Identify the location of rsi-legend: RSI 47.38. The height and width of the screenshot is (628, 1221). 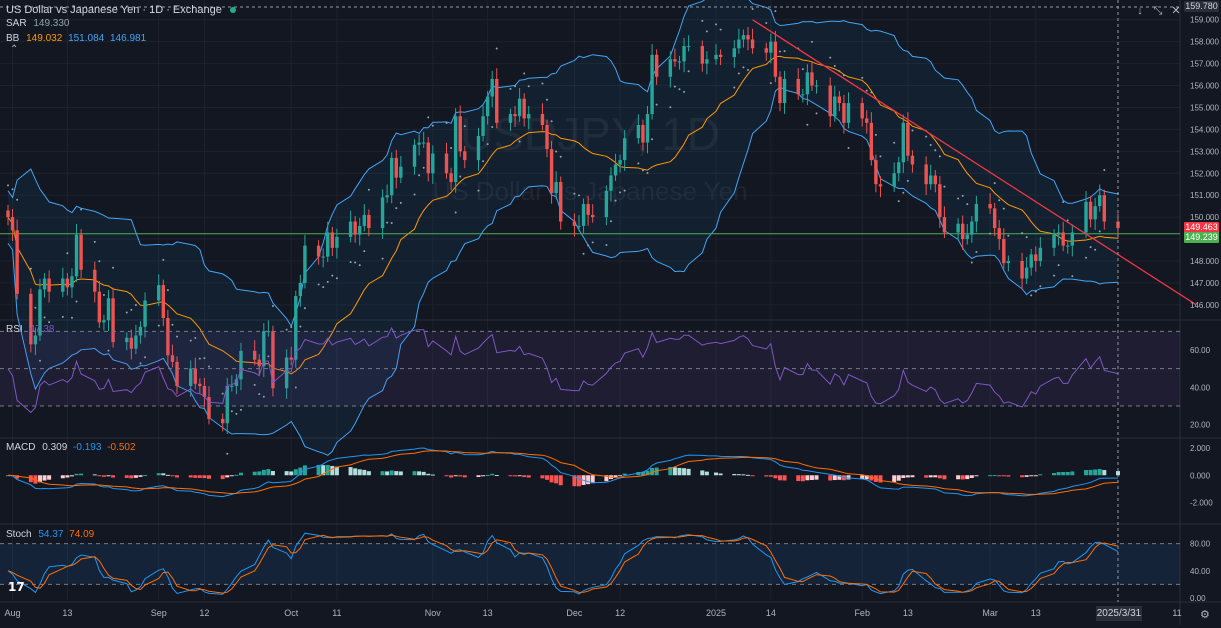
(30, 329).